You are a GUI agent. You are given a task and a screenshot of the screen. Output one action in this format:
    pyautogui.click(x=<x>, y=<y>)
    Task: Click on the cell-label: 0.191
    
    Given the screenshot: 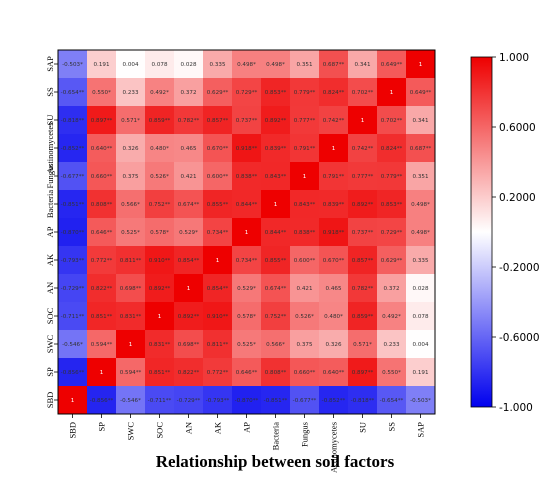 What is the action you would take?
    pyautogui.click(x=420, y=373)
    